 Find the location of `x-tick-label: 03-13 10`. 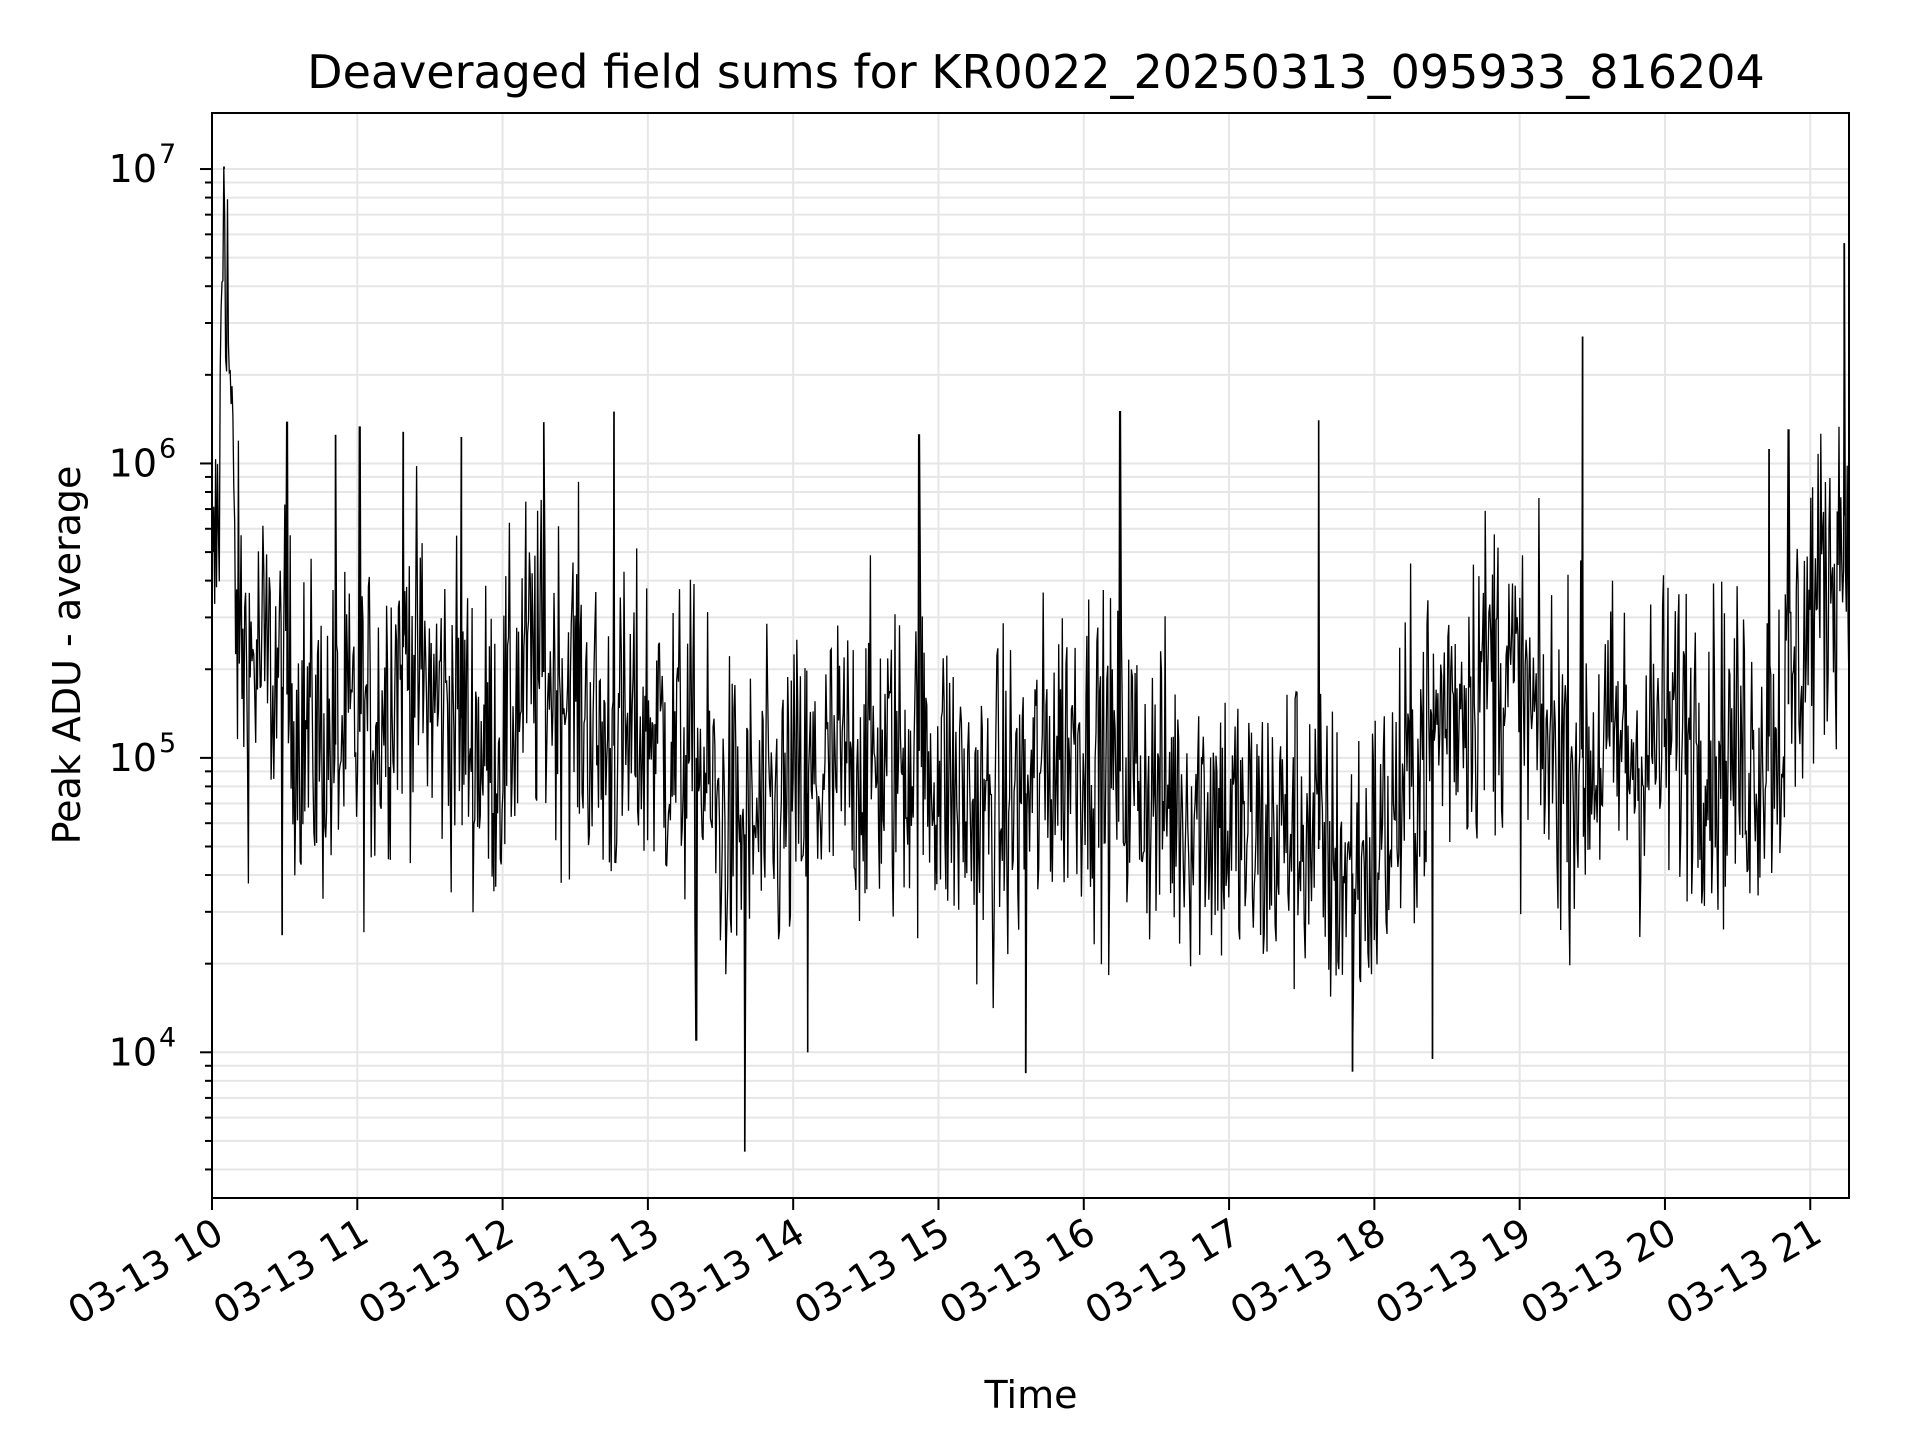

x-tick-label: 03-13 10 is located at coordinates (146, 1272).